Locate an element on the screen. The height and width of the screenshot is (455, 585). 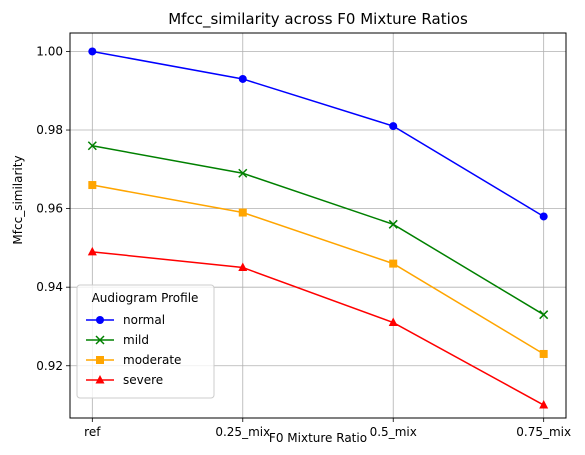
y-tick-label: 0.98 is located at coordinates (49, 130).